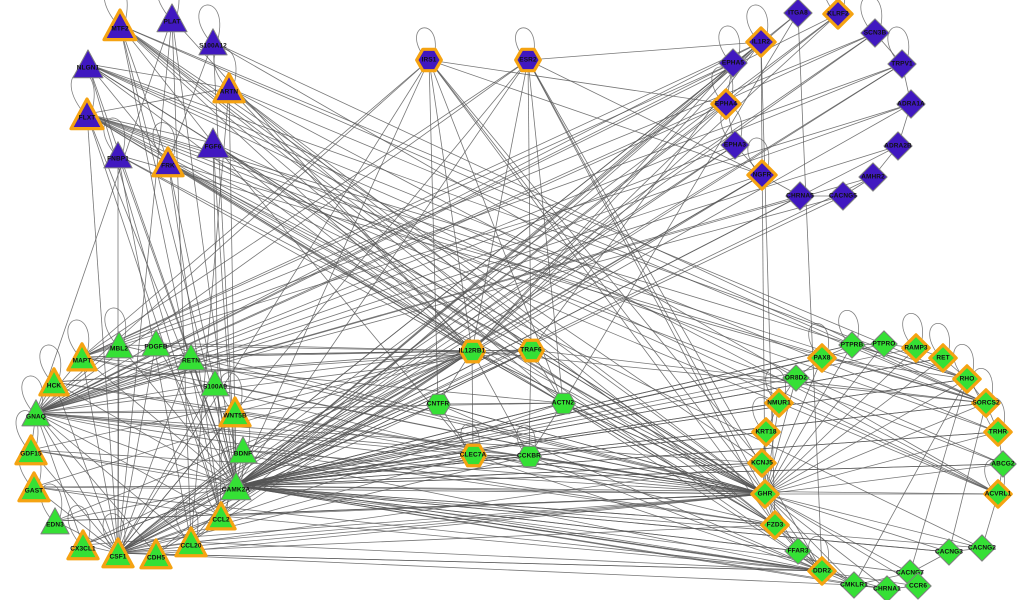  Describe the element at coordinates (884, 344) in the screenshot. I see `graph-node-ptpro: PTPRO` at that location.